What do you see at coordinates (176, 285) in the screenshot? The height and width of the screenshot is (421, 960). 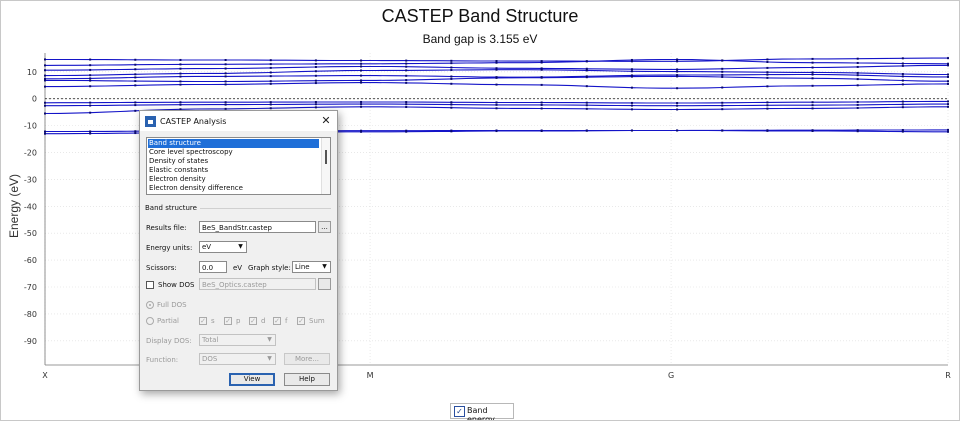 I see `show-dos-label: Show DOS` at bounding box center [176, 285].